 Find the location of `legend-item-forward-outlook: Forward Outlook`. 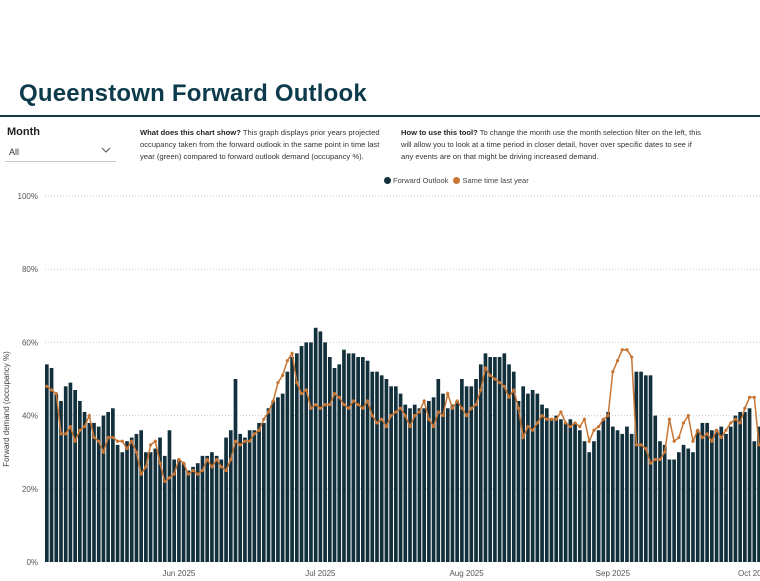

legend-item-forward-outlook: Forward Outlook is located at coordinates (416, 180).